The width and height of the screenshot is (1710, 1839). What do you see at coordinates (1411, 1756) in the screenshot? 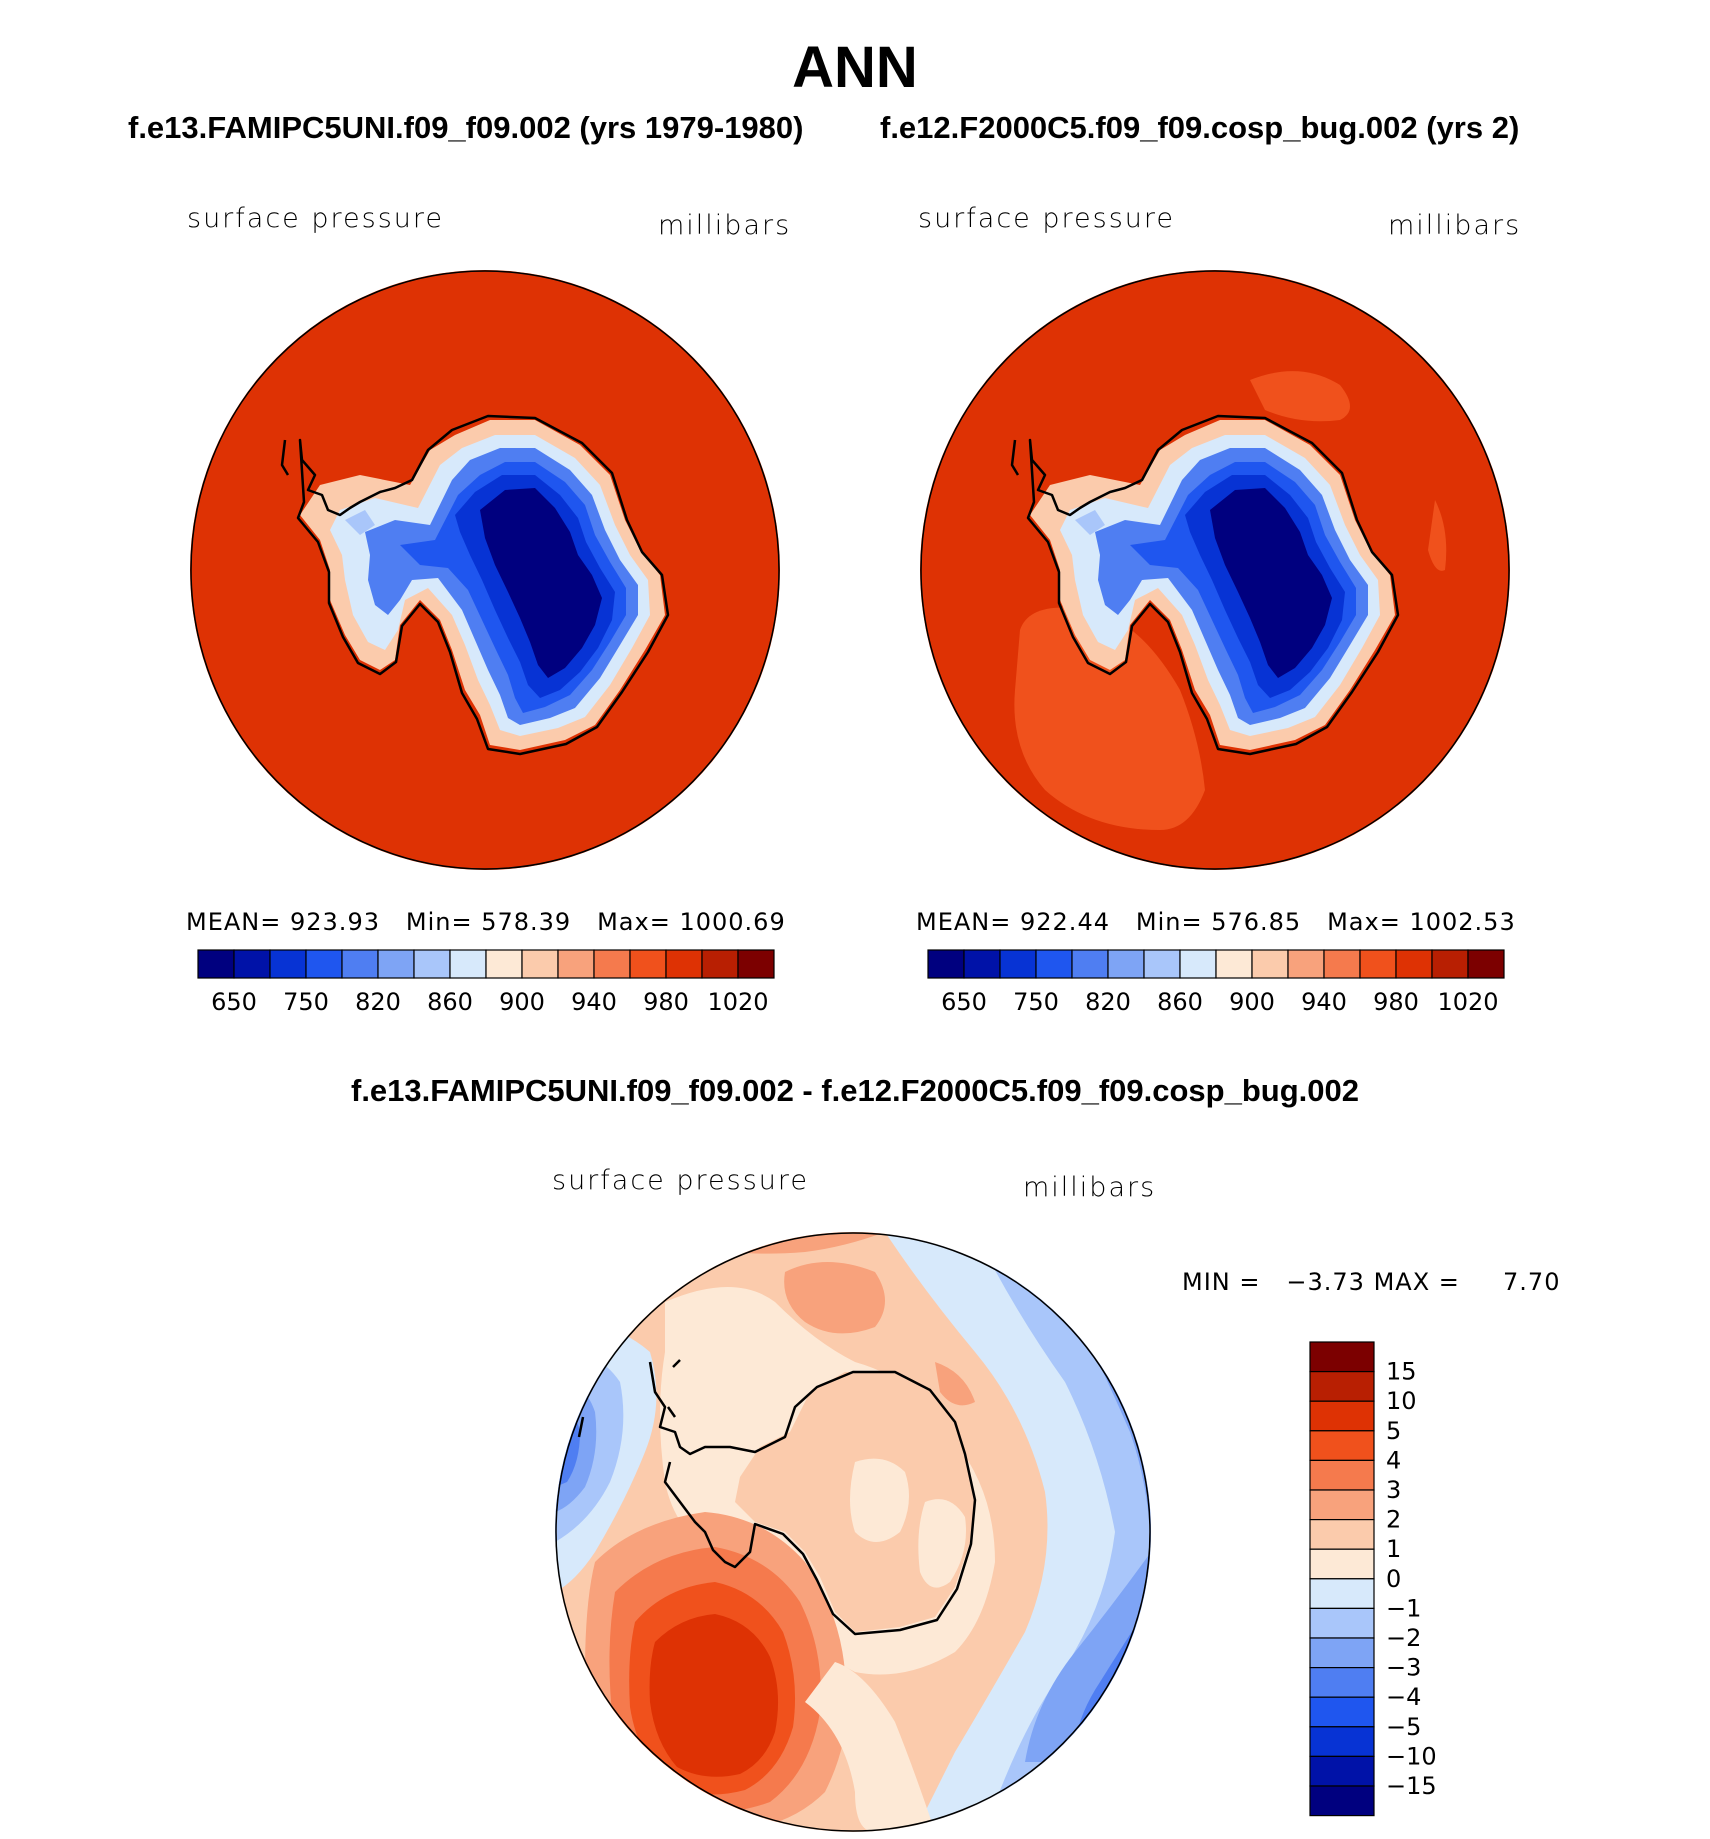
I see `panel3-colorbar-tick-label: −10` at bounding box center [1411, 1756].